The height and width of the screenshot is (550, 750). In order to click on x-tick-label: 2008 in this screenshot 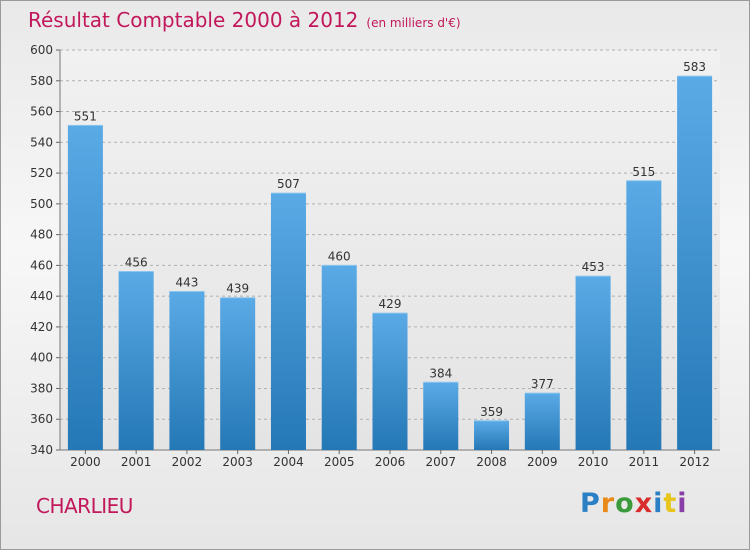, I will do `click(491, 462)`.